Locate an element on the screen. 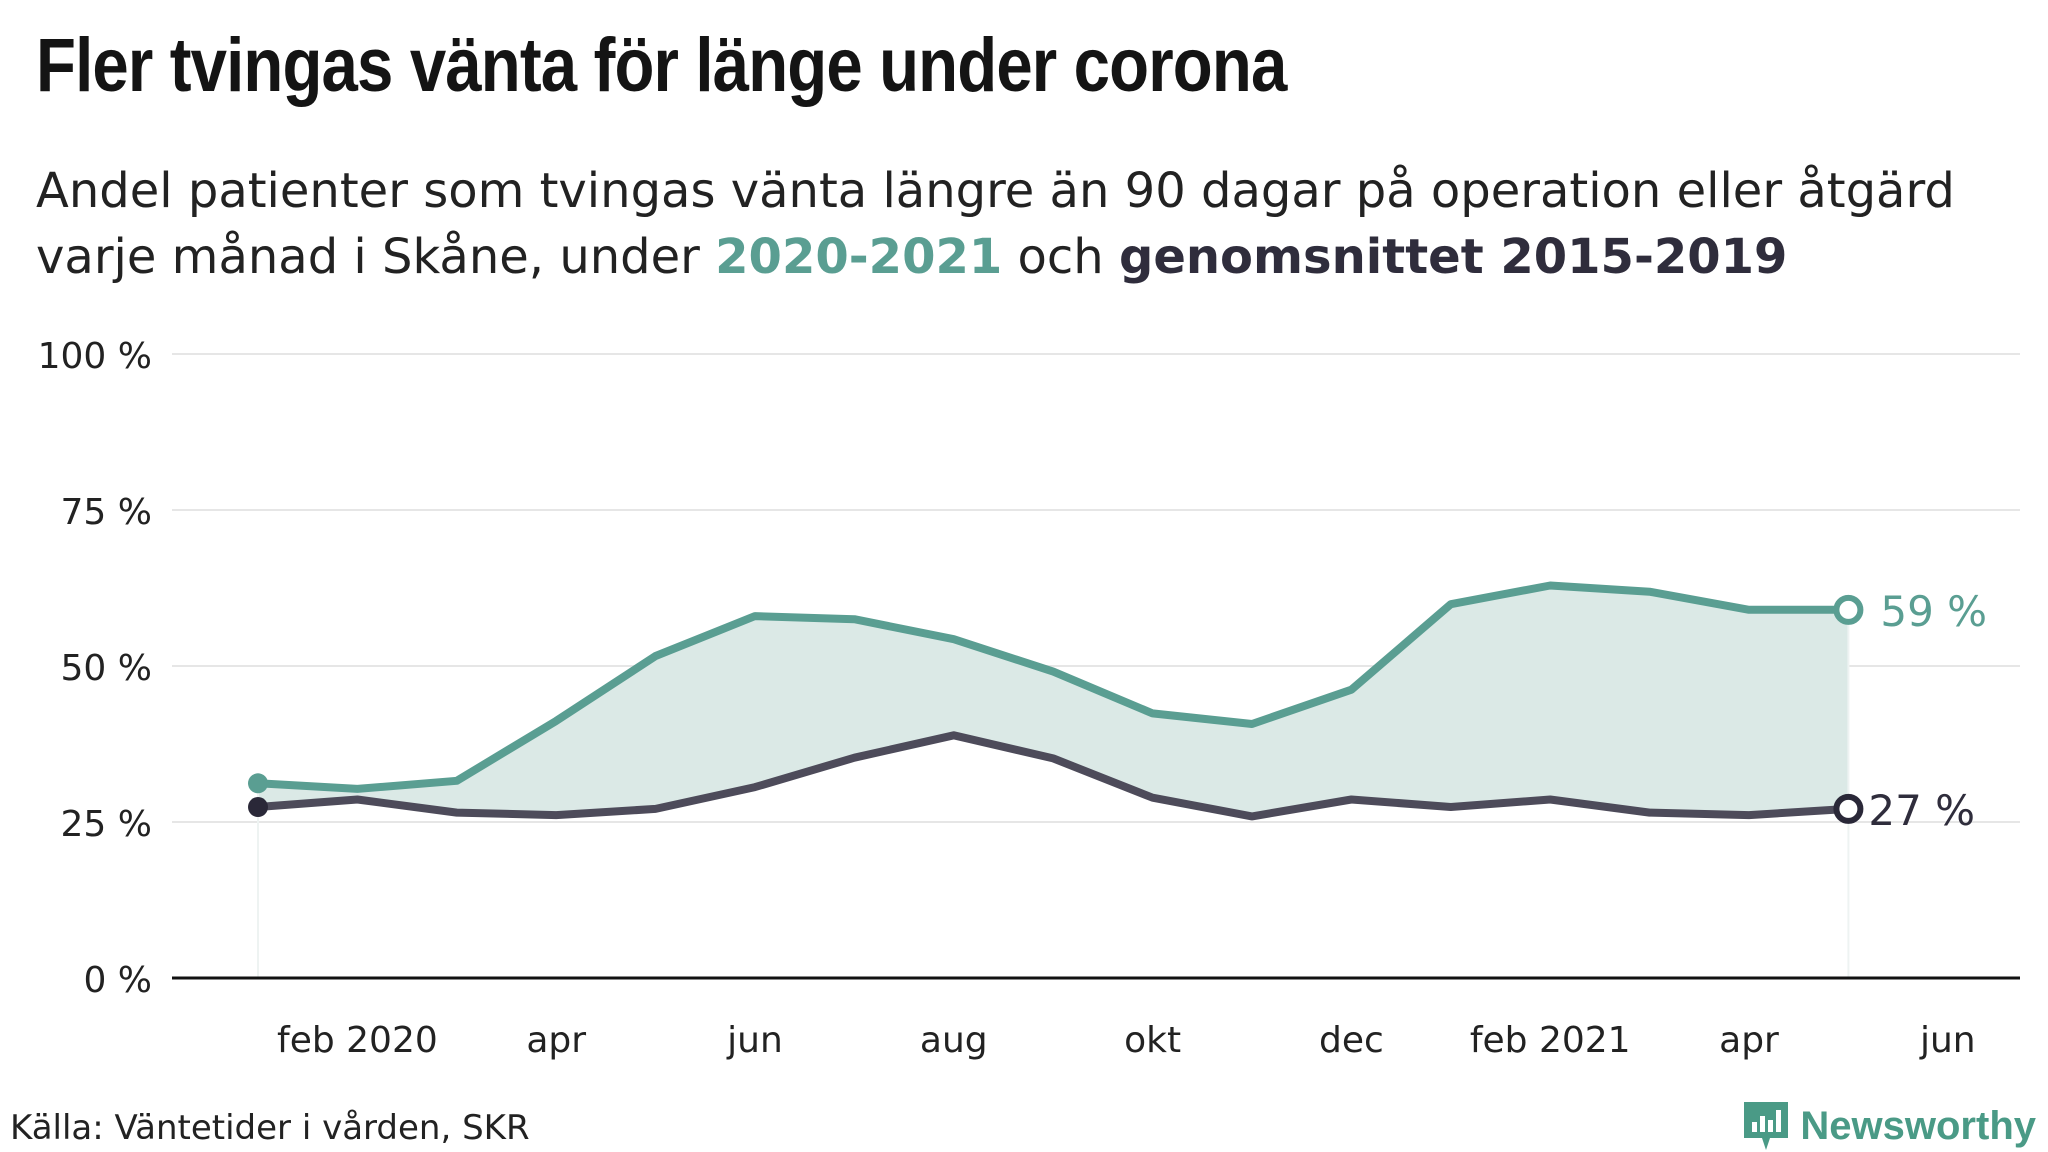  y-tick-label: 0 % is located at coordinates (117, 980).